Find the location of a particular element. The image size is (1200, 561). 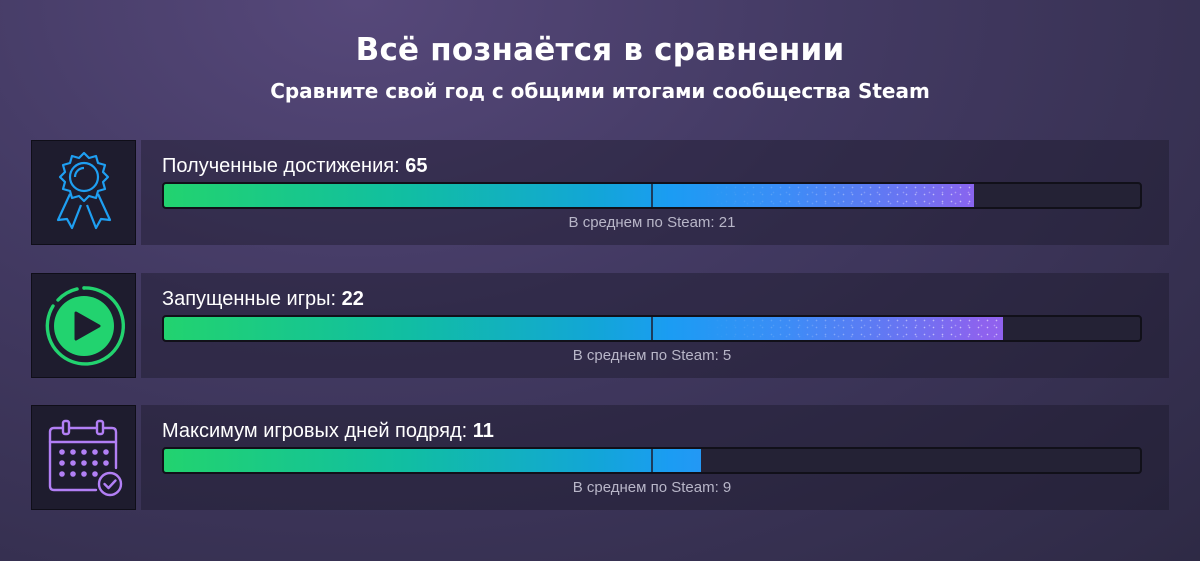

stat-label-text: Максимум игровых дней подряд: is located at coordinates (317, 431).